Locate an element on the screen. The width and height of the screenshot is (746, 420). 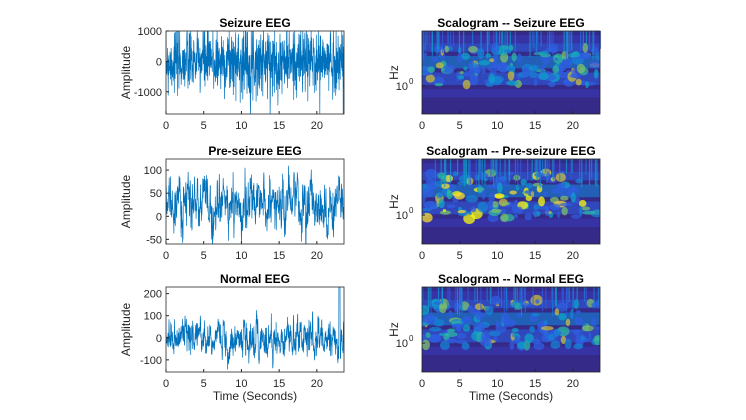
chart-title: Scalogram -- Pre-seizure EEG is located at coordinates (510, 151).